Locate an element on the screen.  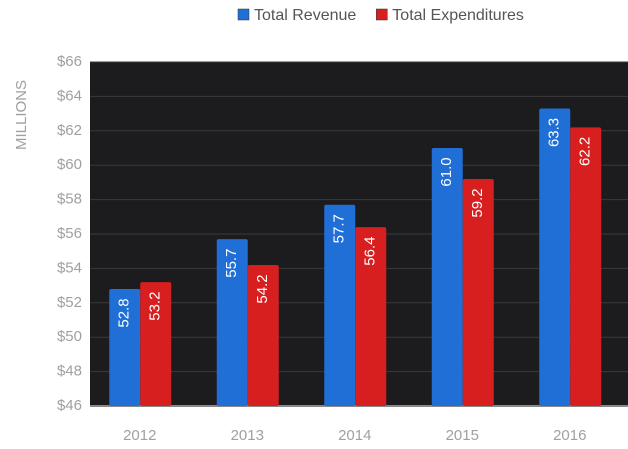
legend-label: Total Revenue is located at coordinates (305, 15).